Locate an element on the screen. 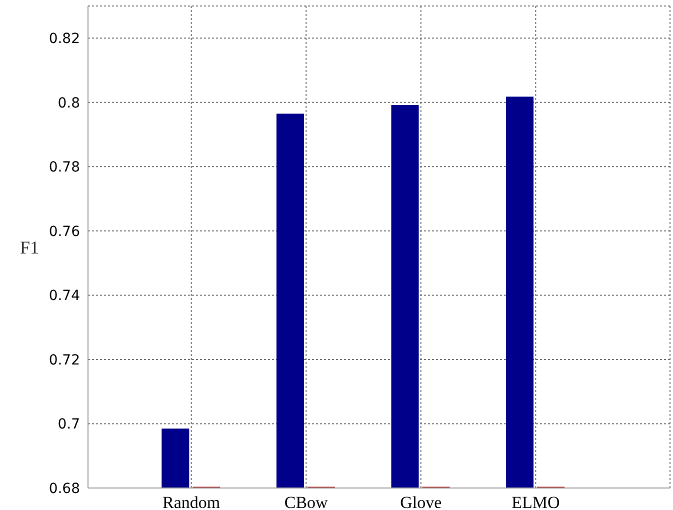  y-tick-label: 0.68 is located at coordinates (64, 488).